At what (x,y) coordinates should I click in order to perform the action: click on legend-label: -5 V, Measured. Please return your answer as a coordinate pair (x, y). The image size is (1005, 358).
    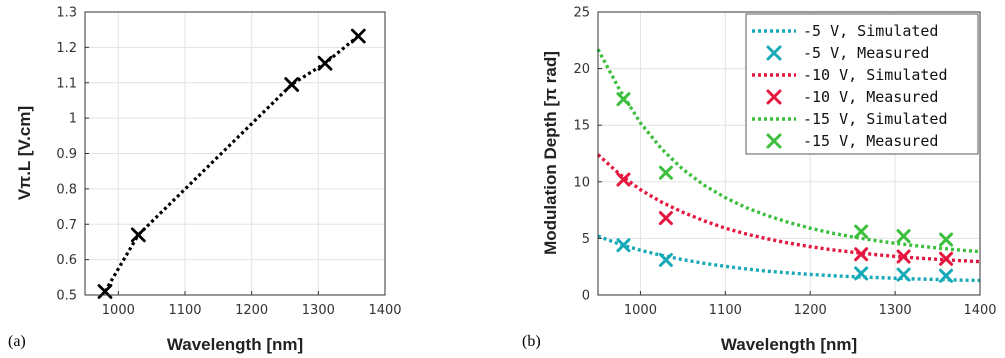
    Looking at the image, I should click on (866, 53).